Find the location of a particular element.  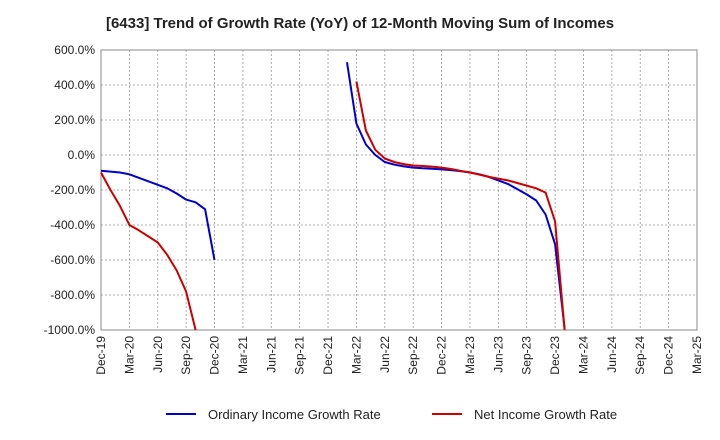

x-tick-label: Sep-24 is located at coordinates (640, 355).